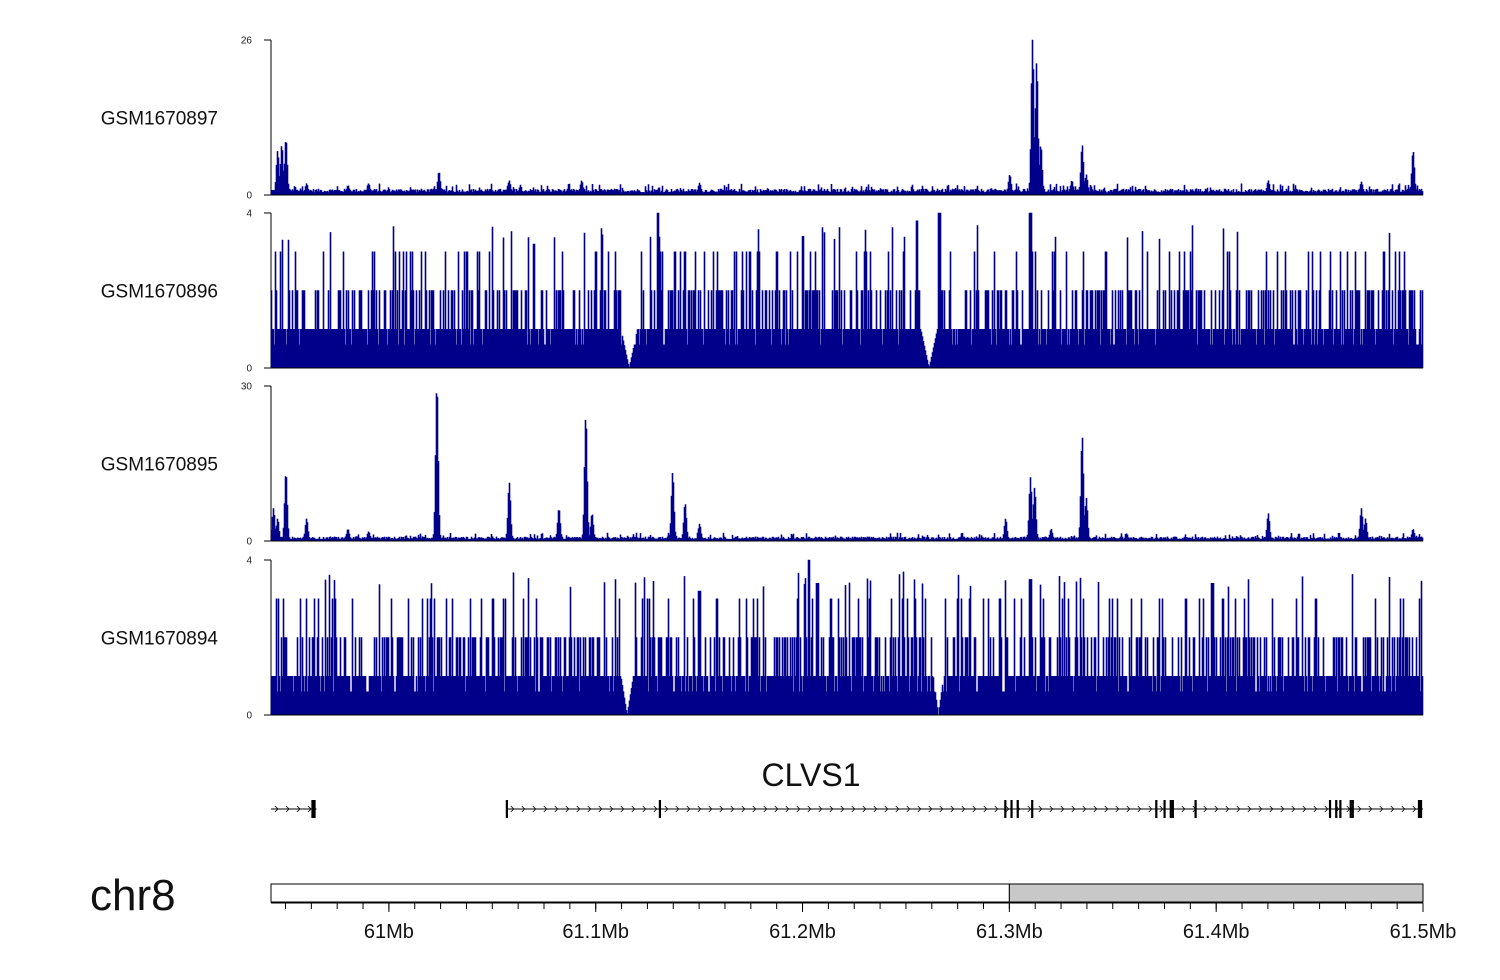  I want to click on x-tick-label: 61.4Mb, so click(1216, 932).